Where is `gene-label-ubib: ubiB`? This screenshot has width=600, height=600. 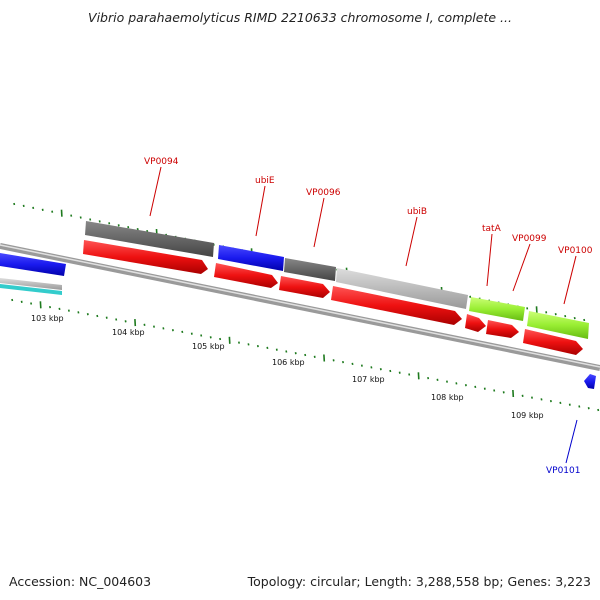 gene-label-ubib: ubiB is located at coordinates (417, 212).